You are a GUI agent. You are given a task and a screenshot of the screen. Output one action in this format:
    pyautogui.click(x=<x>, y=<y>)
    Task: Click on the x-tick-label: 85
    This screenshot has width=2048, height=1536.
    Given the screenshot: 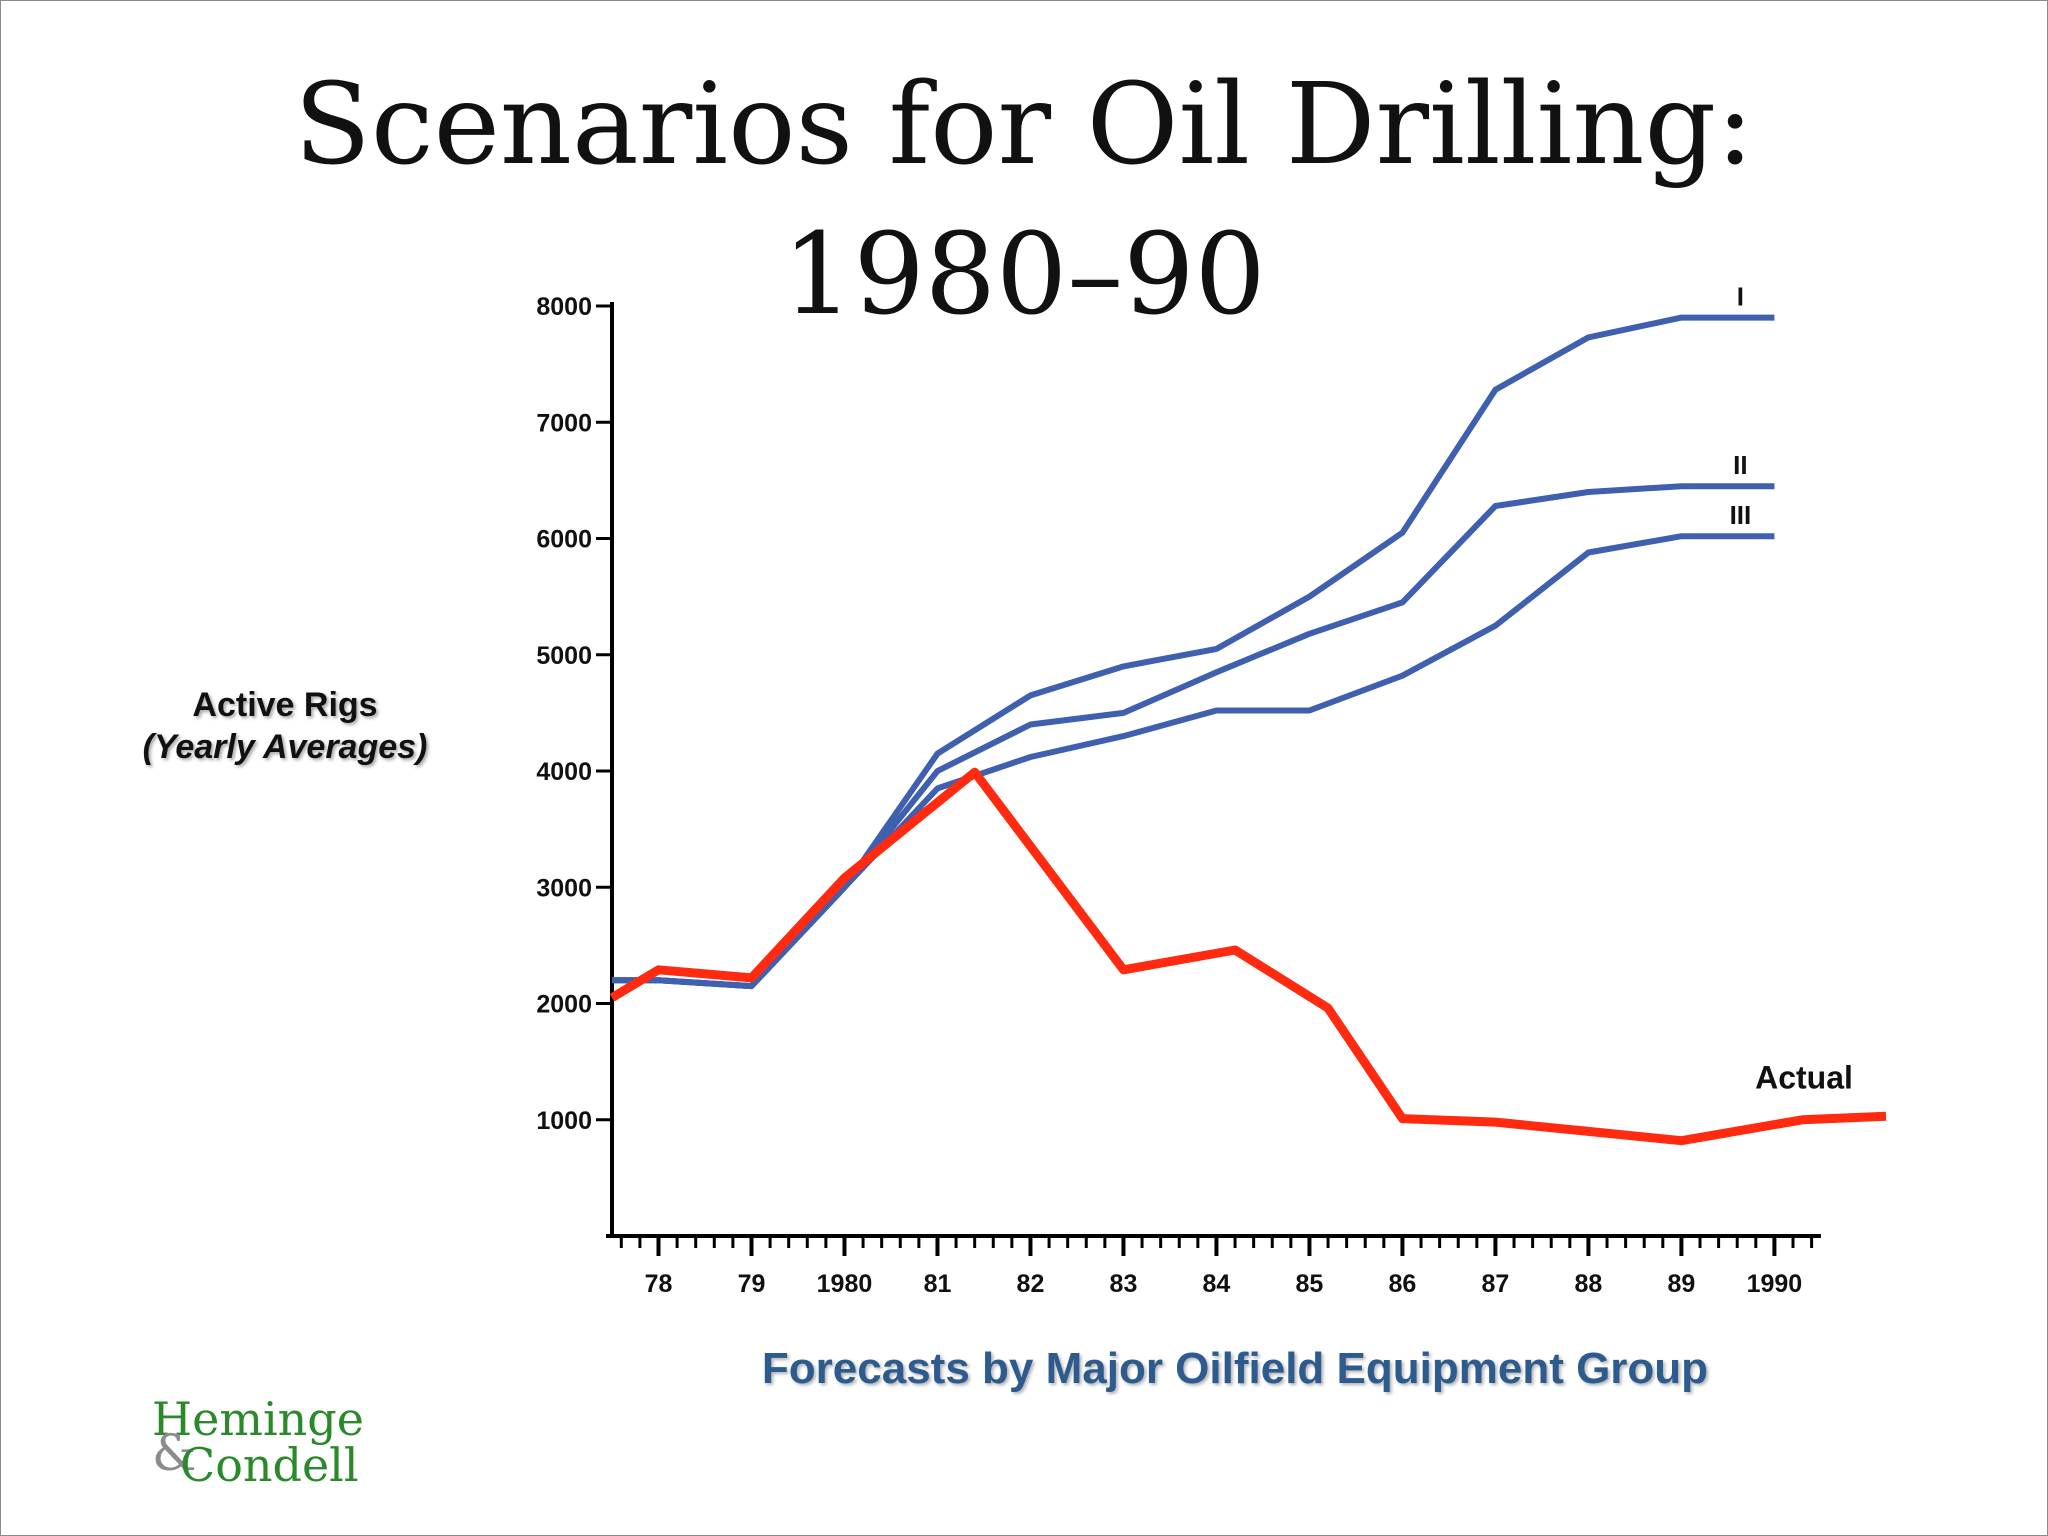 What is the action you would take?
    pyautogui.click(x=1310, y=1284)
    